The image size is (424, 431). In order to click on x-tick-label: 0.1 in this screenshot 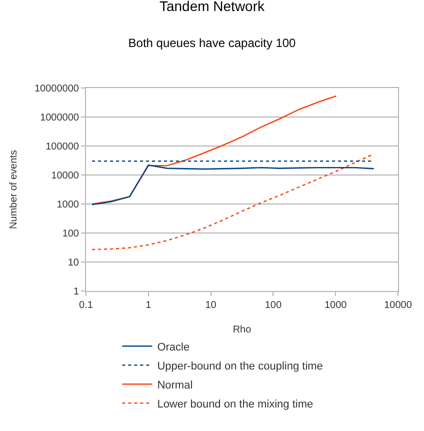, I will do `click(86, 305)`.